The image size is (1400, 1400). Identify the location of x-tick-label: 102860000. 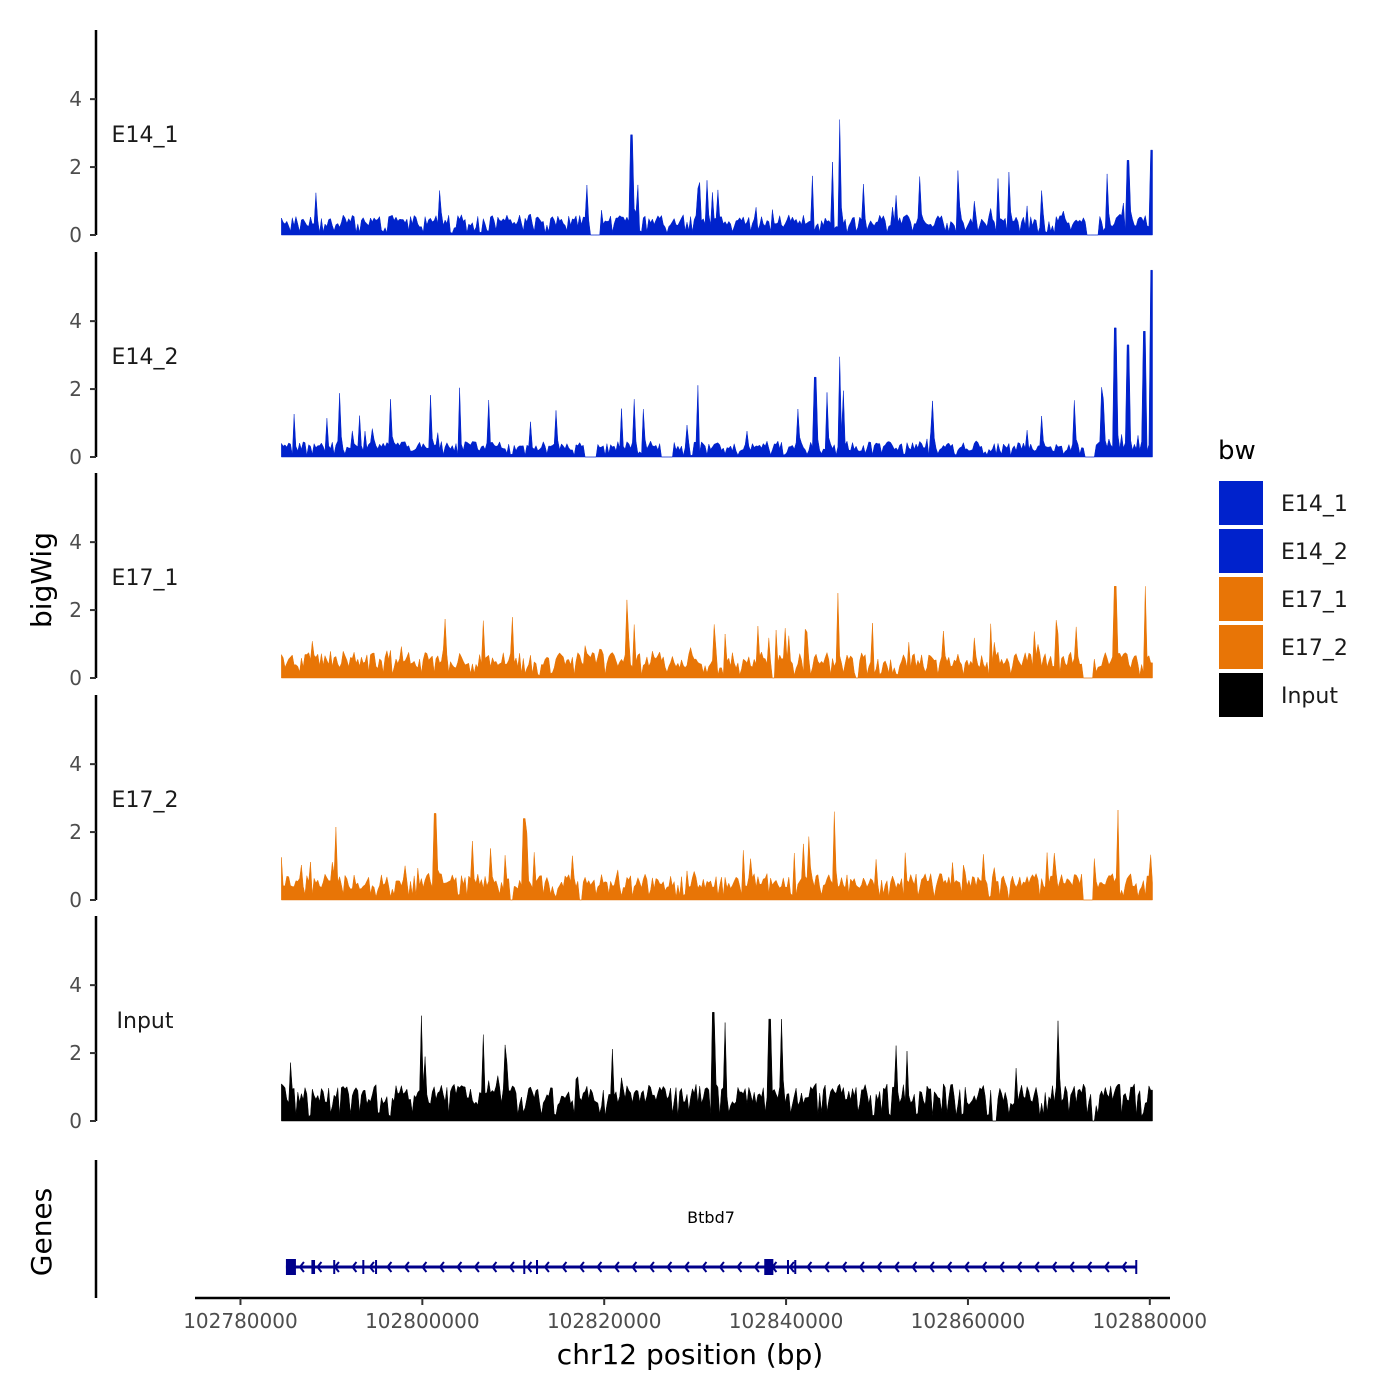
(968, 1321).